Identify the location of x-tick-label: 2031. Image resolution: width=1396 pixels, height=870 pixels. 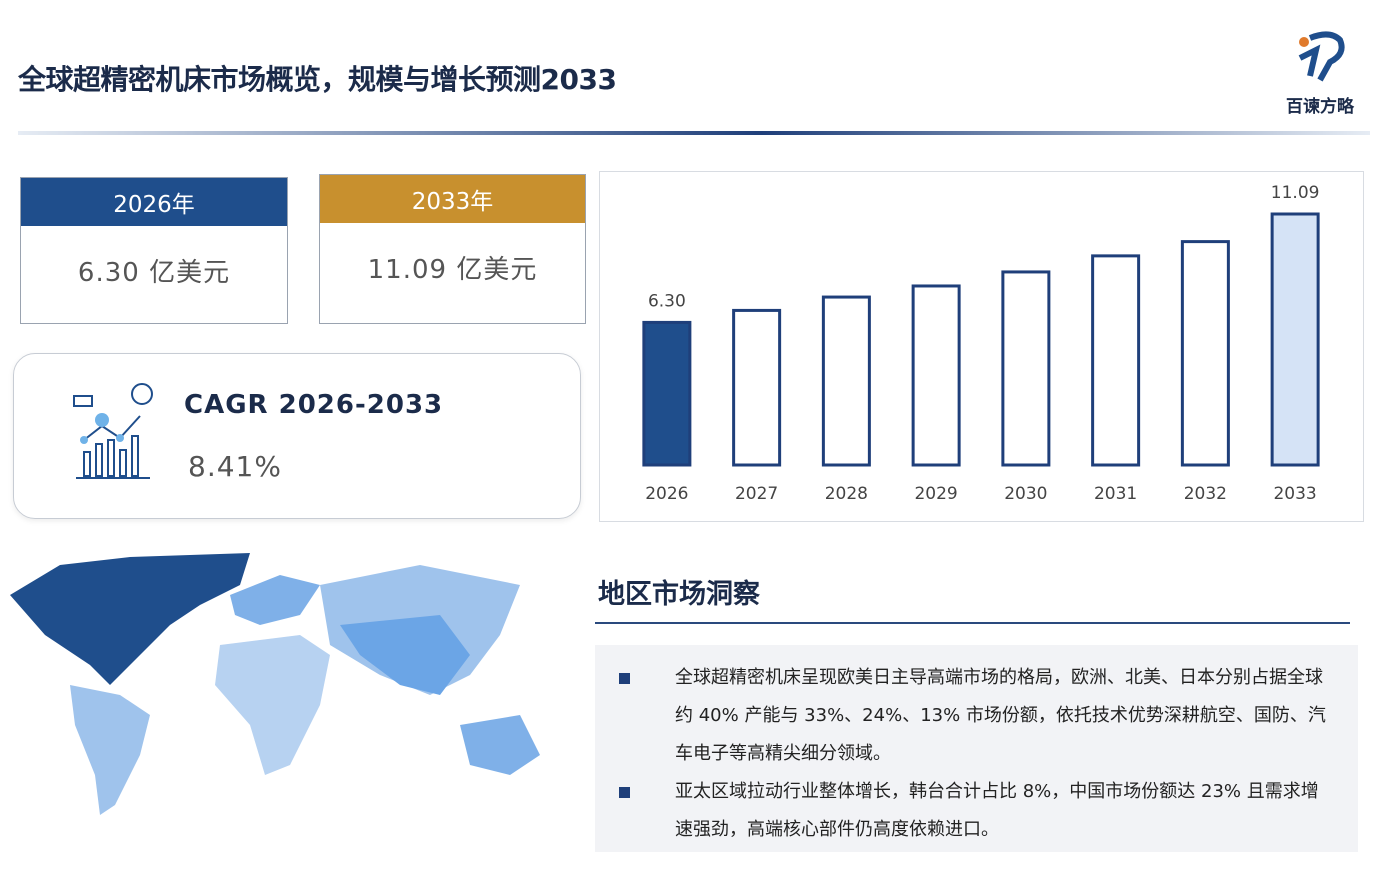
(1115, 494).